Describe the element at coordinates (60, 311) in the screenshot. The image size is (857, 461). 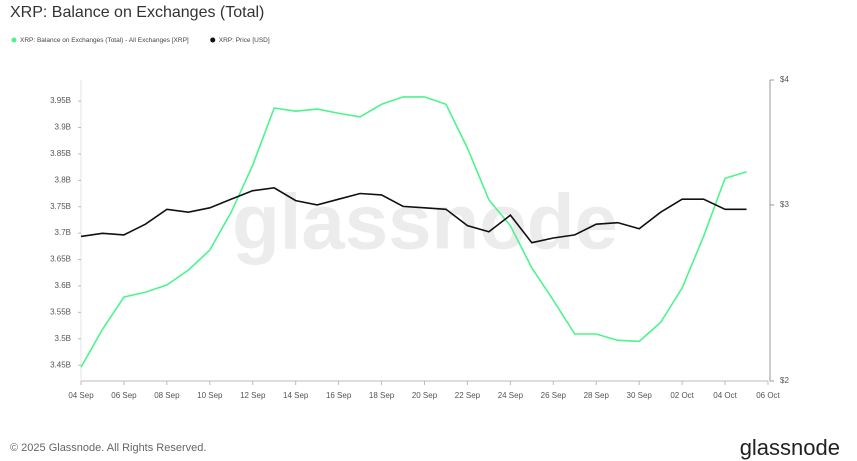
I see `y-tick-label: 3.55B` at that location.